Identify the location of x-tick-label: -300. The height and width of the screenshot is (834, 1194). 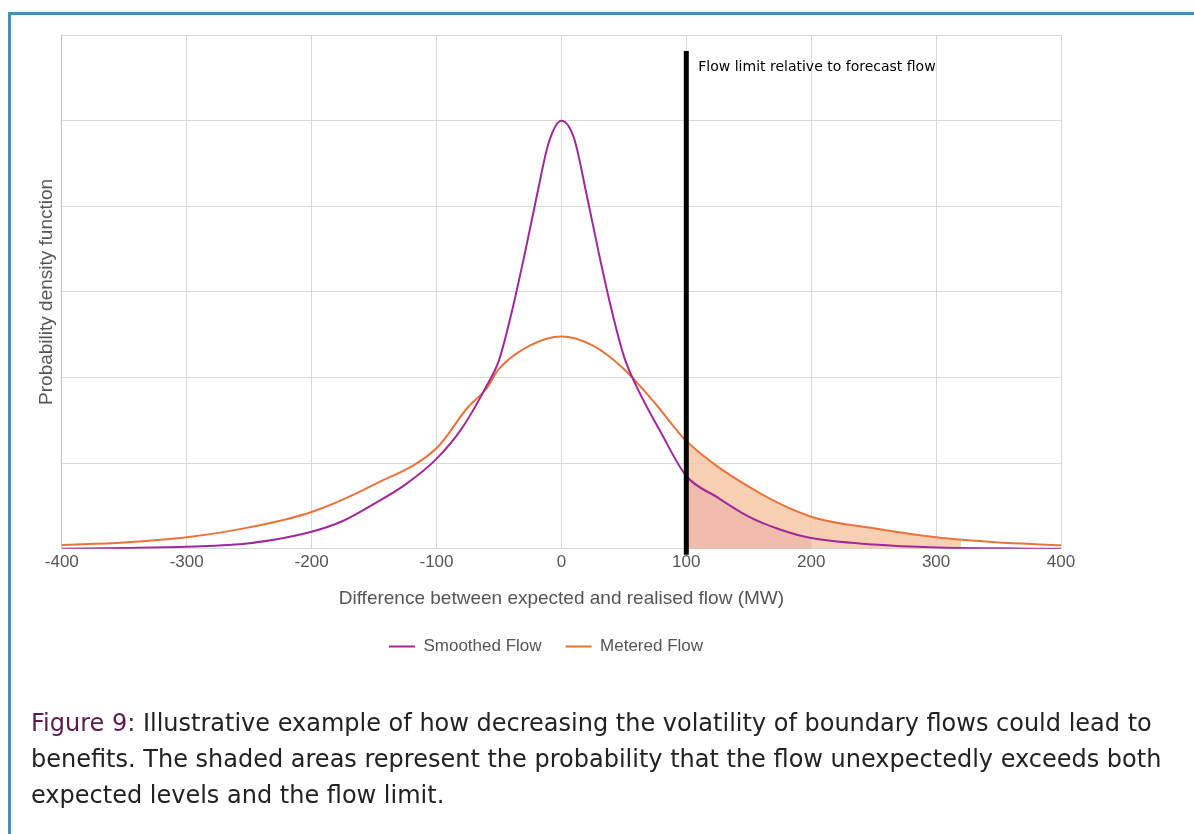
(186, 561).